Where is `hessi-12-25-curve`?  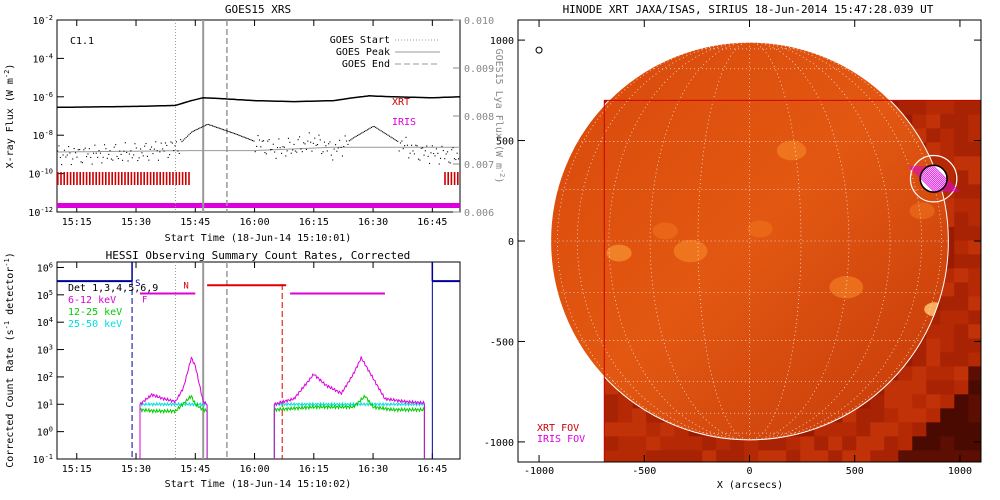 hessi-12-25-curve is located at coordinates (349, 426).